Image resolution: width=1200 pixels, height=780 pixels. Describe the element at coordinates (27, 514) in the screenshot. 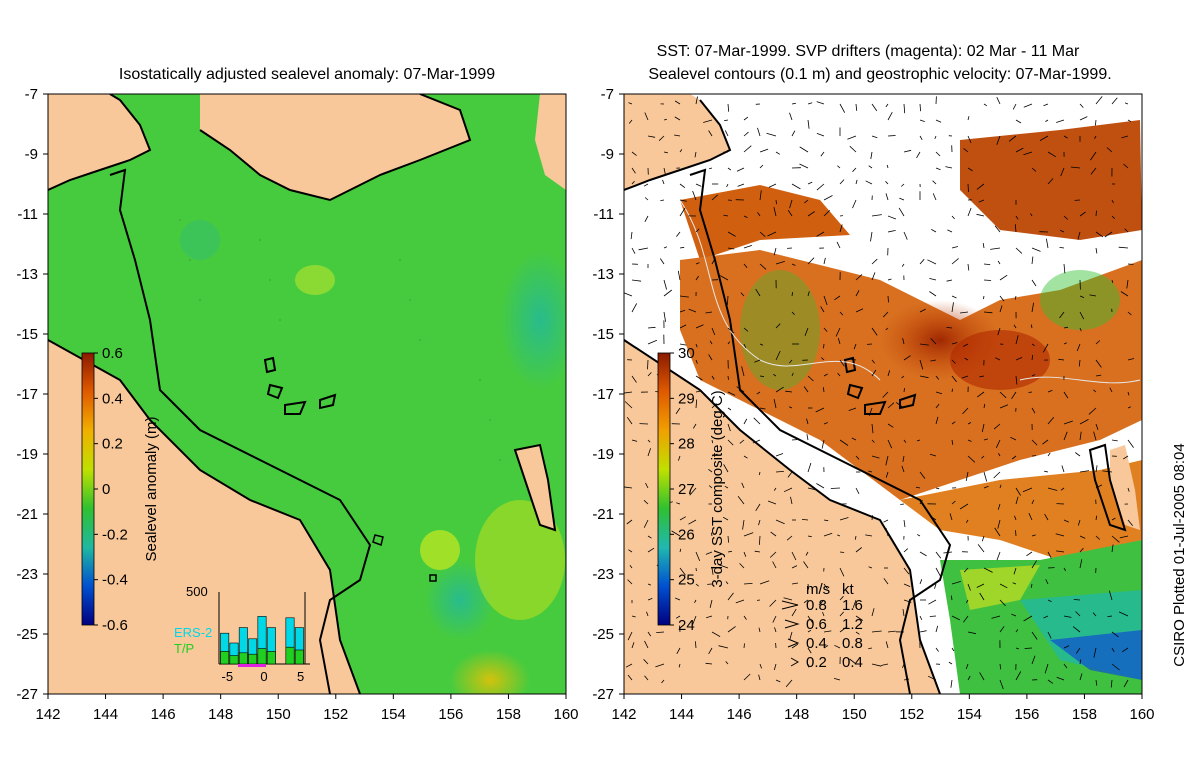

I see `left-y-tick-label: -21` at that location.